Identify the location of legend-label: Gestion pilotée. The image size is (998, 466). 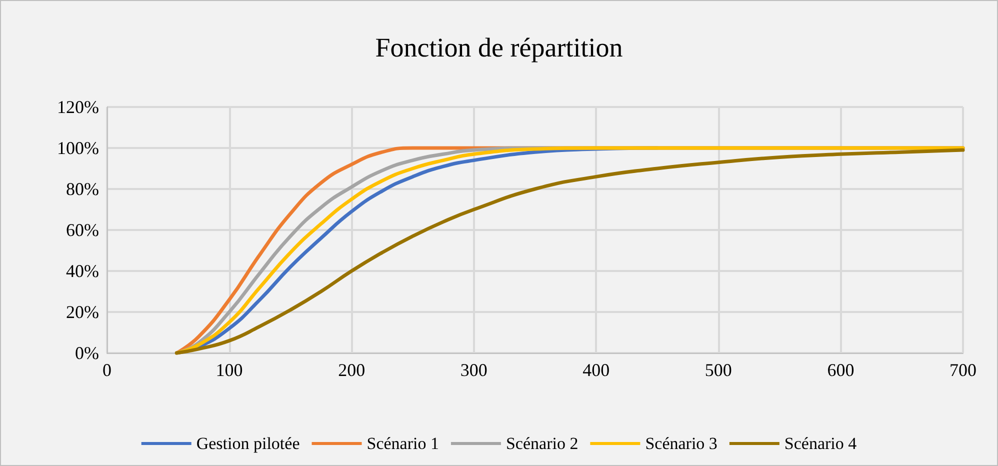
(248, 443).